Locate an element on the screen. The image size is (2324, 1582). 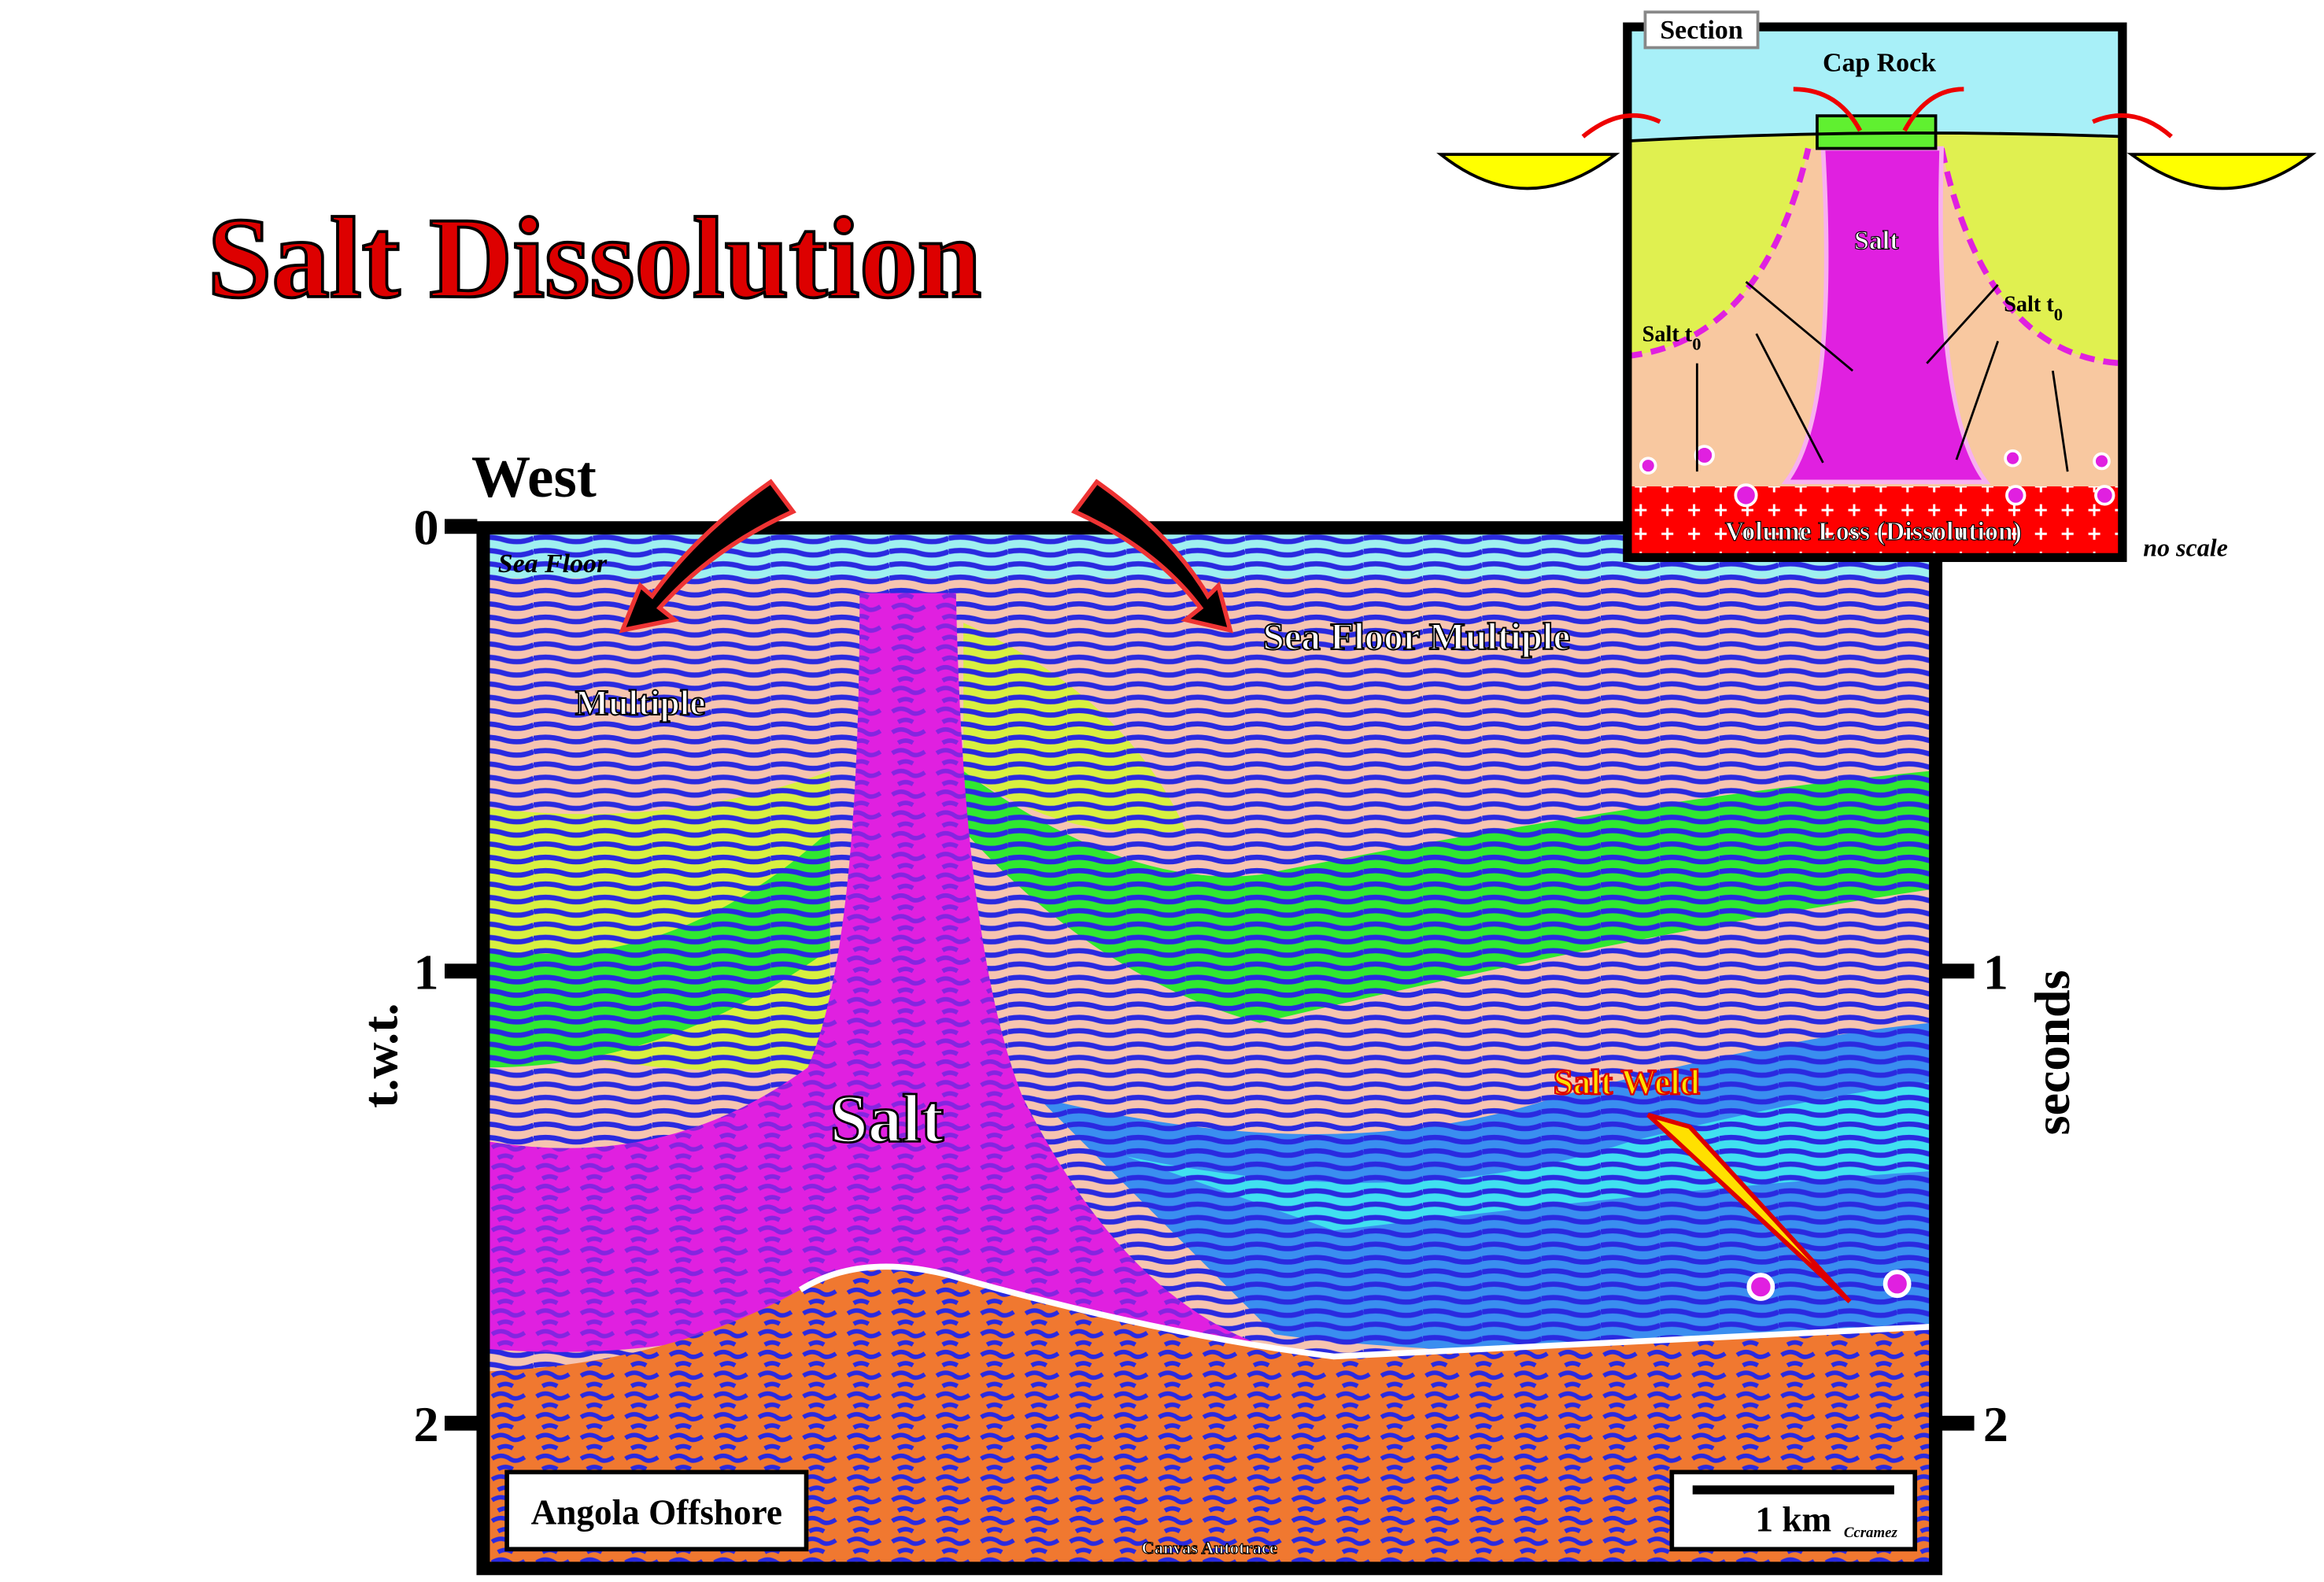
author: Ccramez is located at coordinates (1871, 1533).